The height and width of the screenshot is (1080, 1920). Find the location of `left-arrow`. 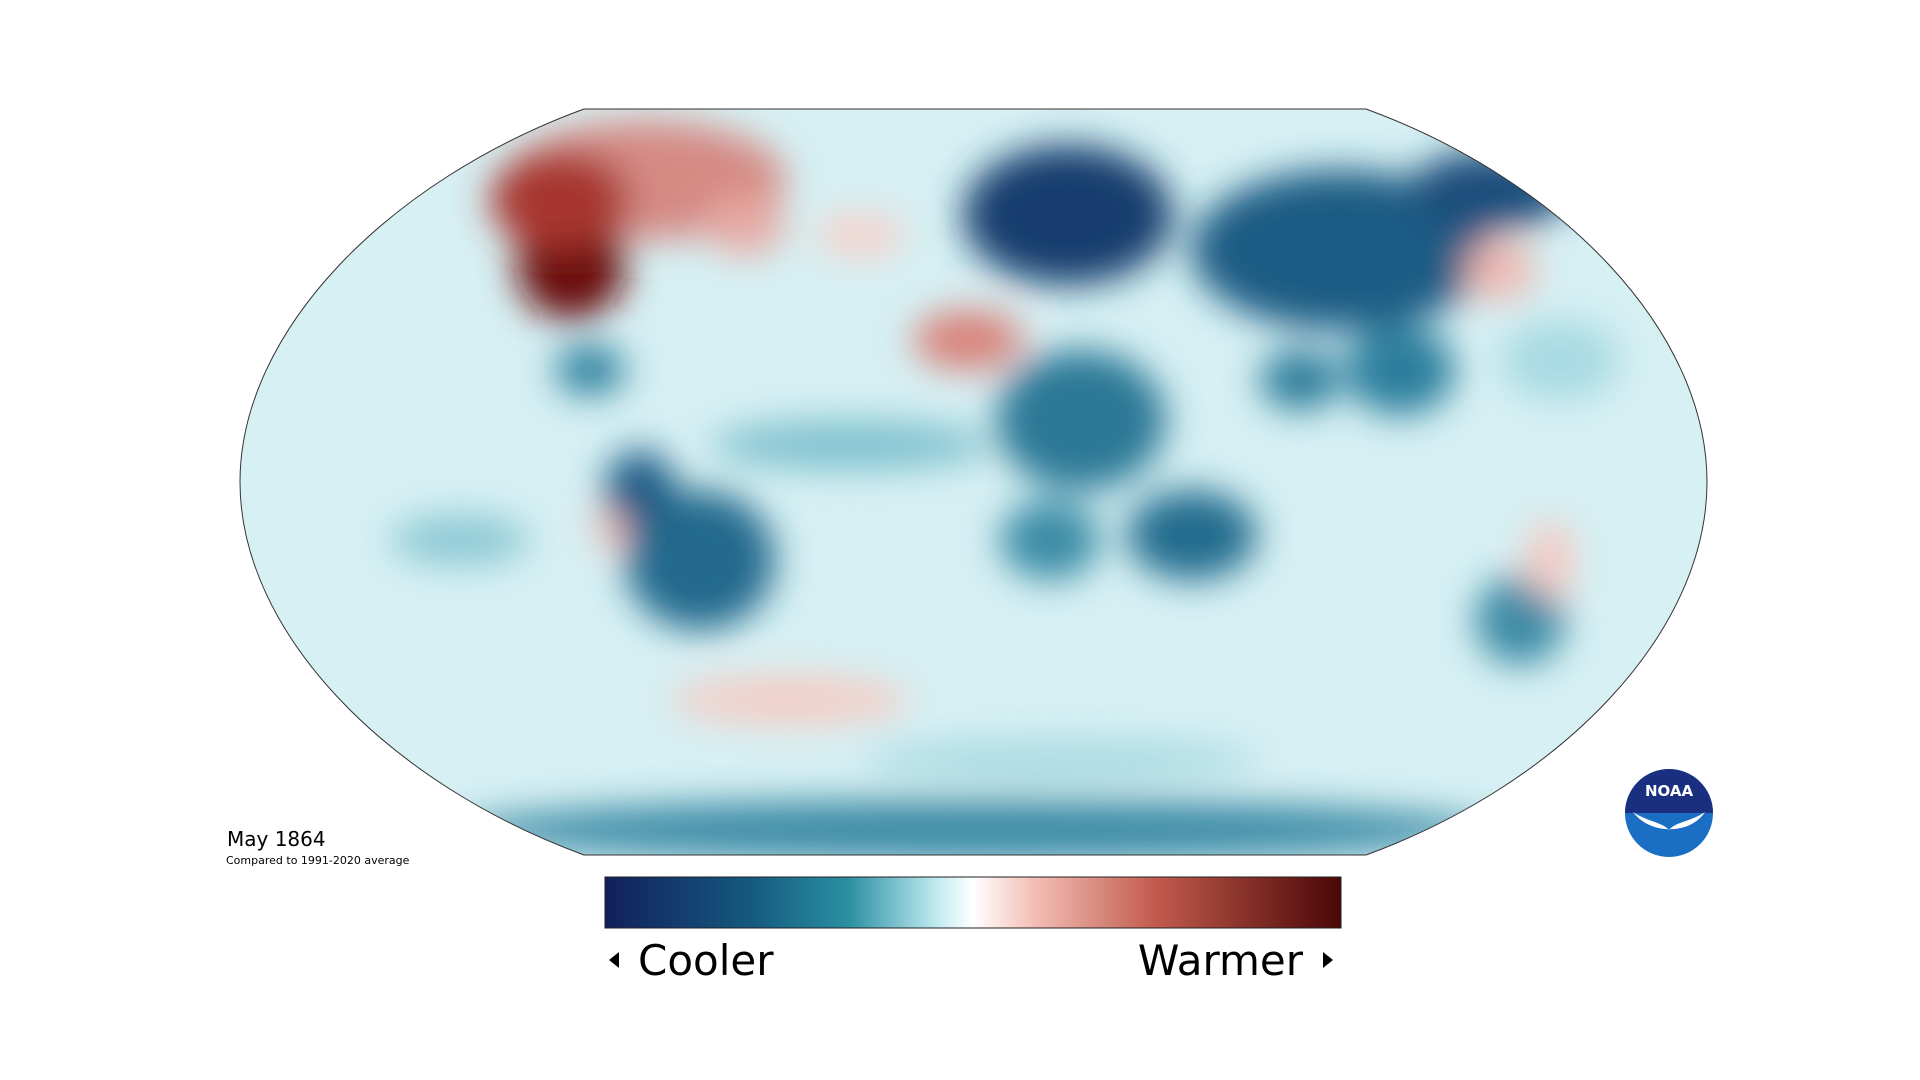

left-arrow is located at coordinates (614, 960).